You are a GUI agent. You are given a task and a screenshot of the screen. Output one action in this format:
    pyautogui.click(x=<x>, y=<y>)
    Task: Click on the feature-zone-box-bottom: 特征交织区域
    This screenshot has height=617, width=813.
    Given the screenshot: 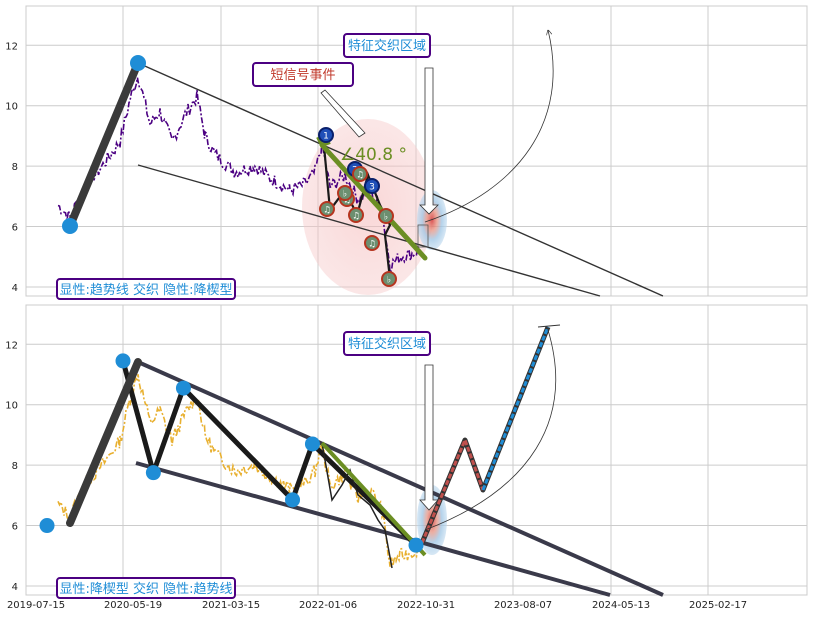 What is the action you would take?
    pyautogui.click(x=387, y=343)
    